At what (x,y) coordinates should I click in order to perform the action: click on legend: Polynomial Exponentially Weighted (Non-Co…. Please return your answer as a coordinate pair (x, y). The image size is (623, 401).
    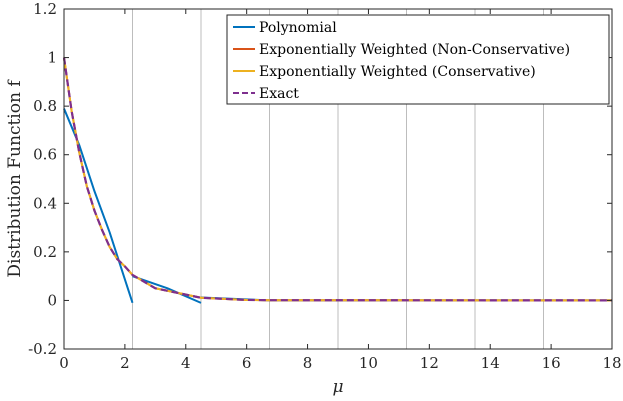
    Looking at the image, I should click on (418, 59).